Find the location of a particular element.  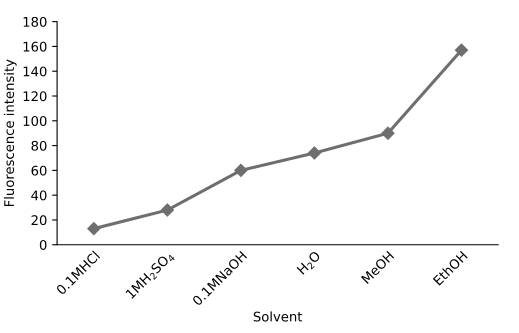

y-tick-label: 0 is located at coordinates (43, 245).